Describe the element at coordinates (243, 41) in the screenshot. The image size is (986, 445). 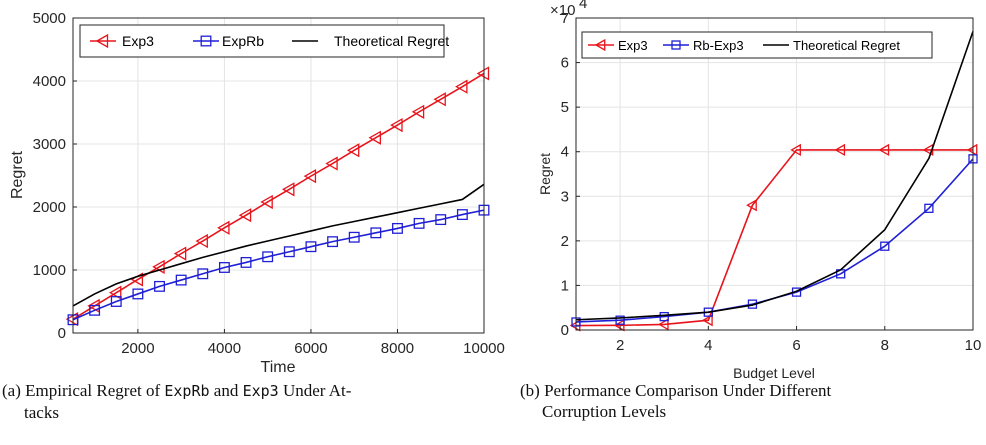
I see `legend-label-0-1: ExpRb` at that location.